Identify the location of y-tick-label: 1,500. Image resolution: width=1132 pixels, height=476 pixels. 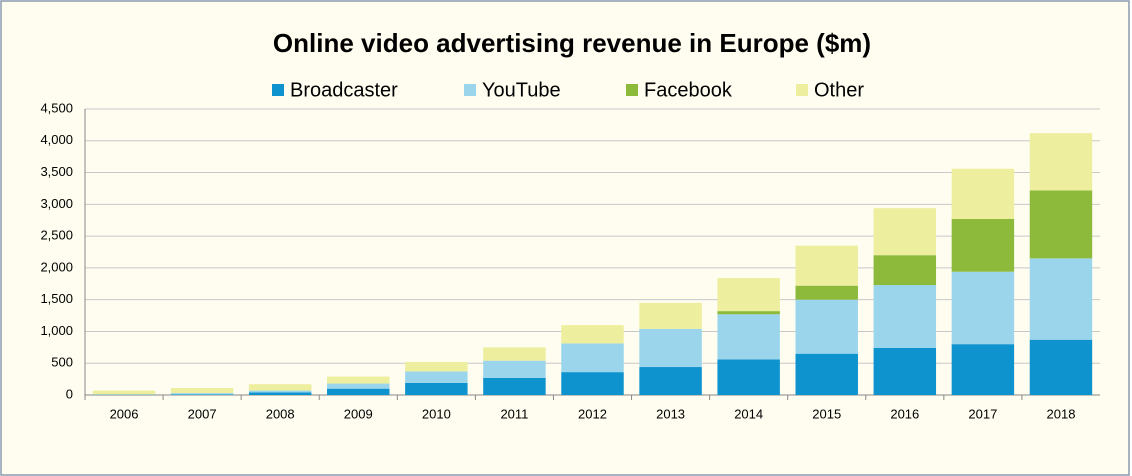
(56, 298).